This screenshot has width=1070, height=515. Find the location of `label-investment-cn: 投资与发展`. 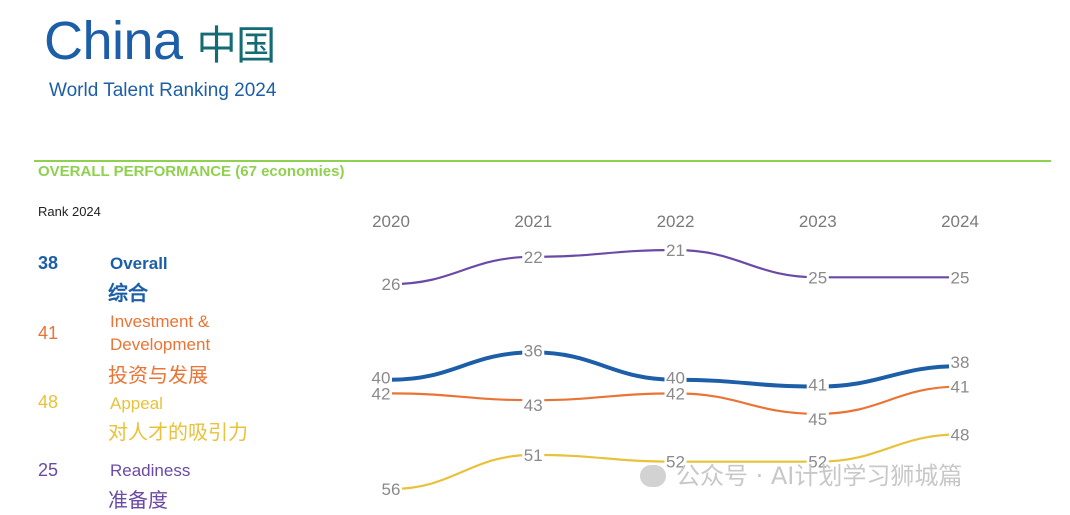

label-investment-cn: 投资与发展 is located at coordinates (158, 375).